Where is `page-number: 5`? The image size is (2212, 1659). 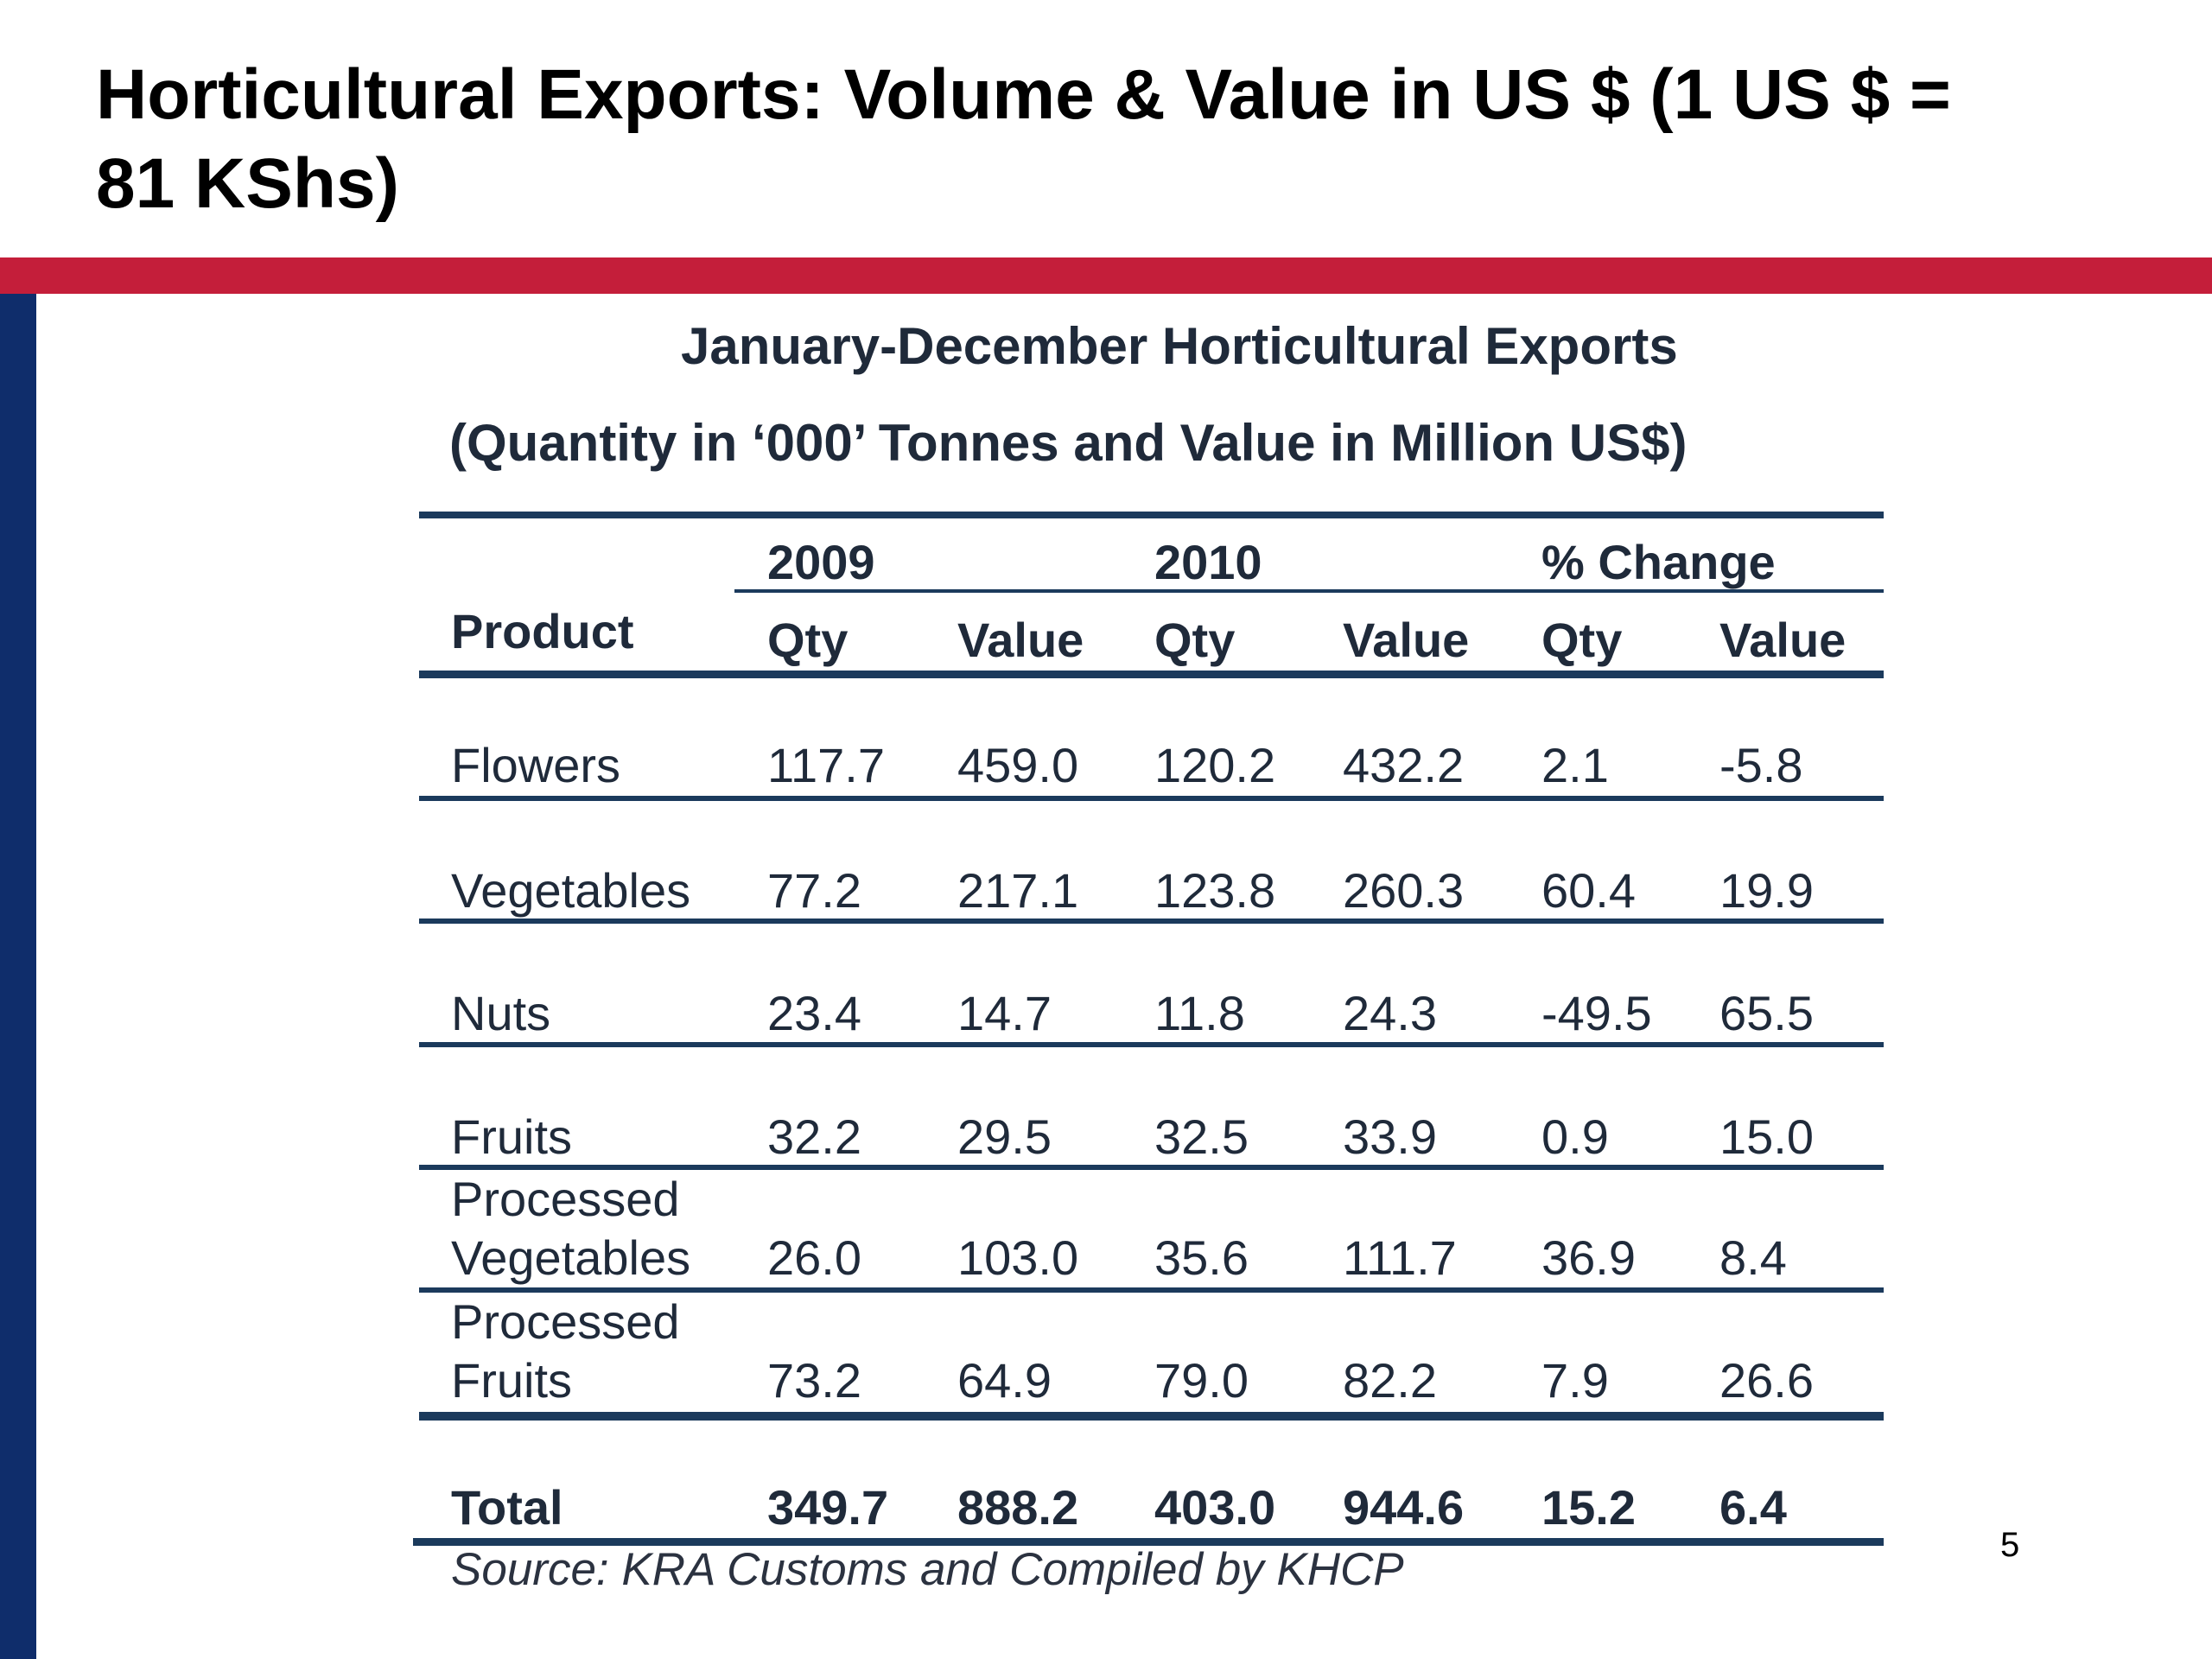 page-number: 5 is located at coordinates (2010, 1545).